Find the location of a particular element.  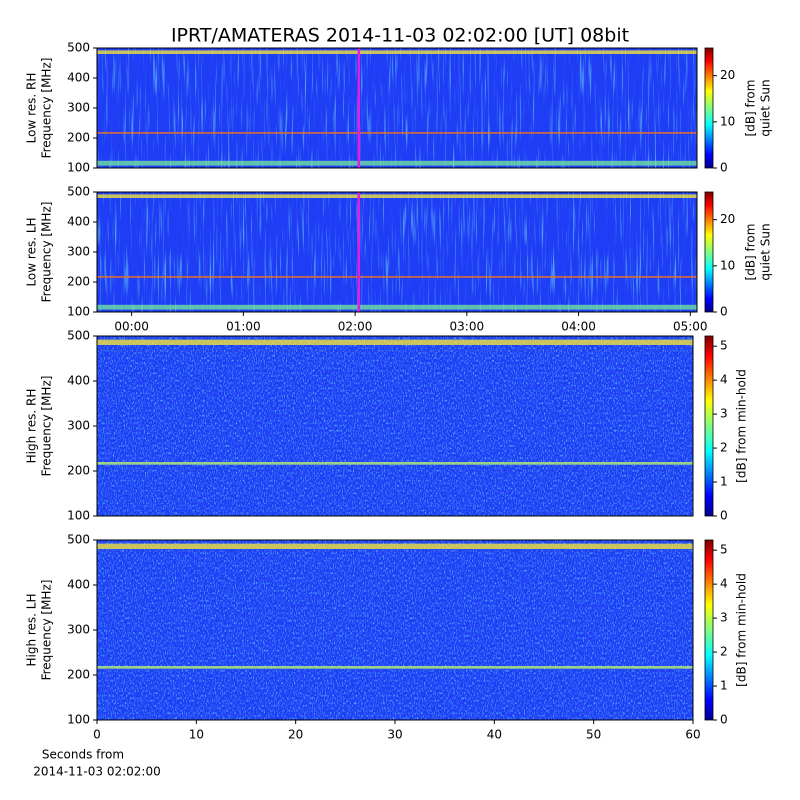

y-axis-label: Low res. LH is located at coordinates (32, 251).